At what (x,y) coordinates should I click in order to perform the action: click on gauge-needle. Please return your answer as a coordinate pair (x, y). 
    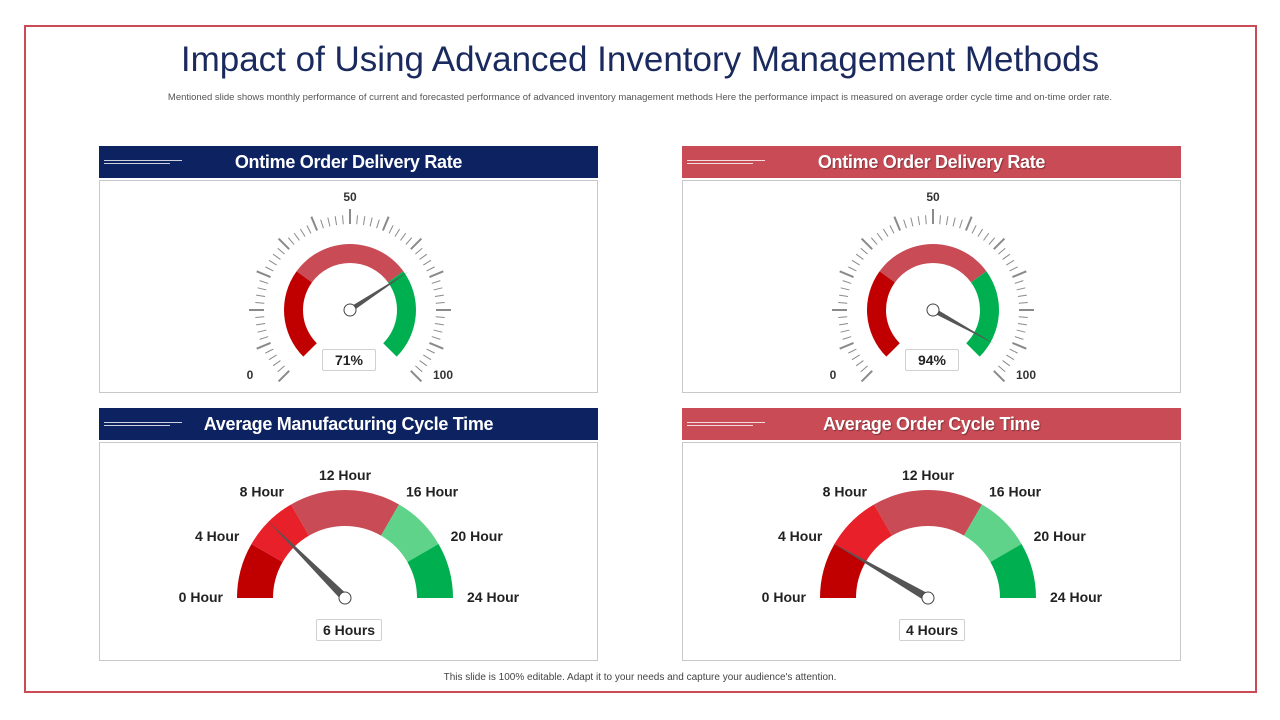
    Looking at the image, I should click on (881, 572).